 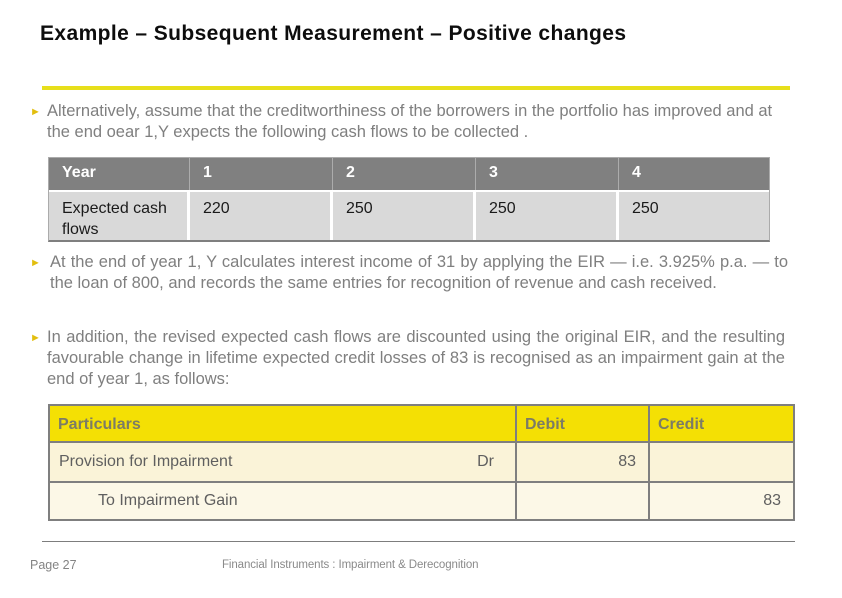 I want to click on footer-divider-rule, so click(x=418, y=541).